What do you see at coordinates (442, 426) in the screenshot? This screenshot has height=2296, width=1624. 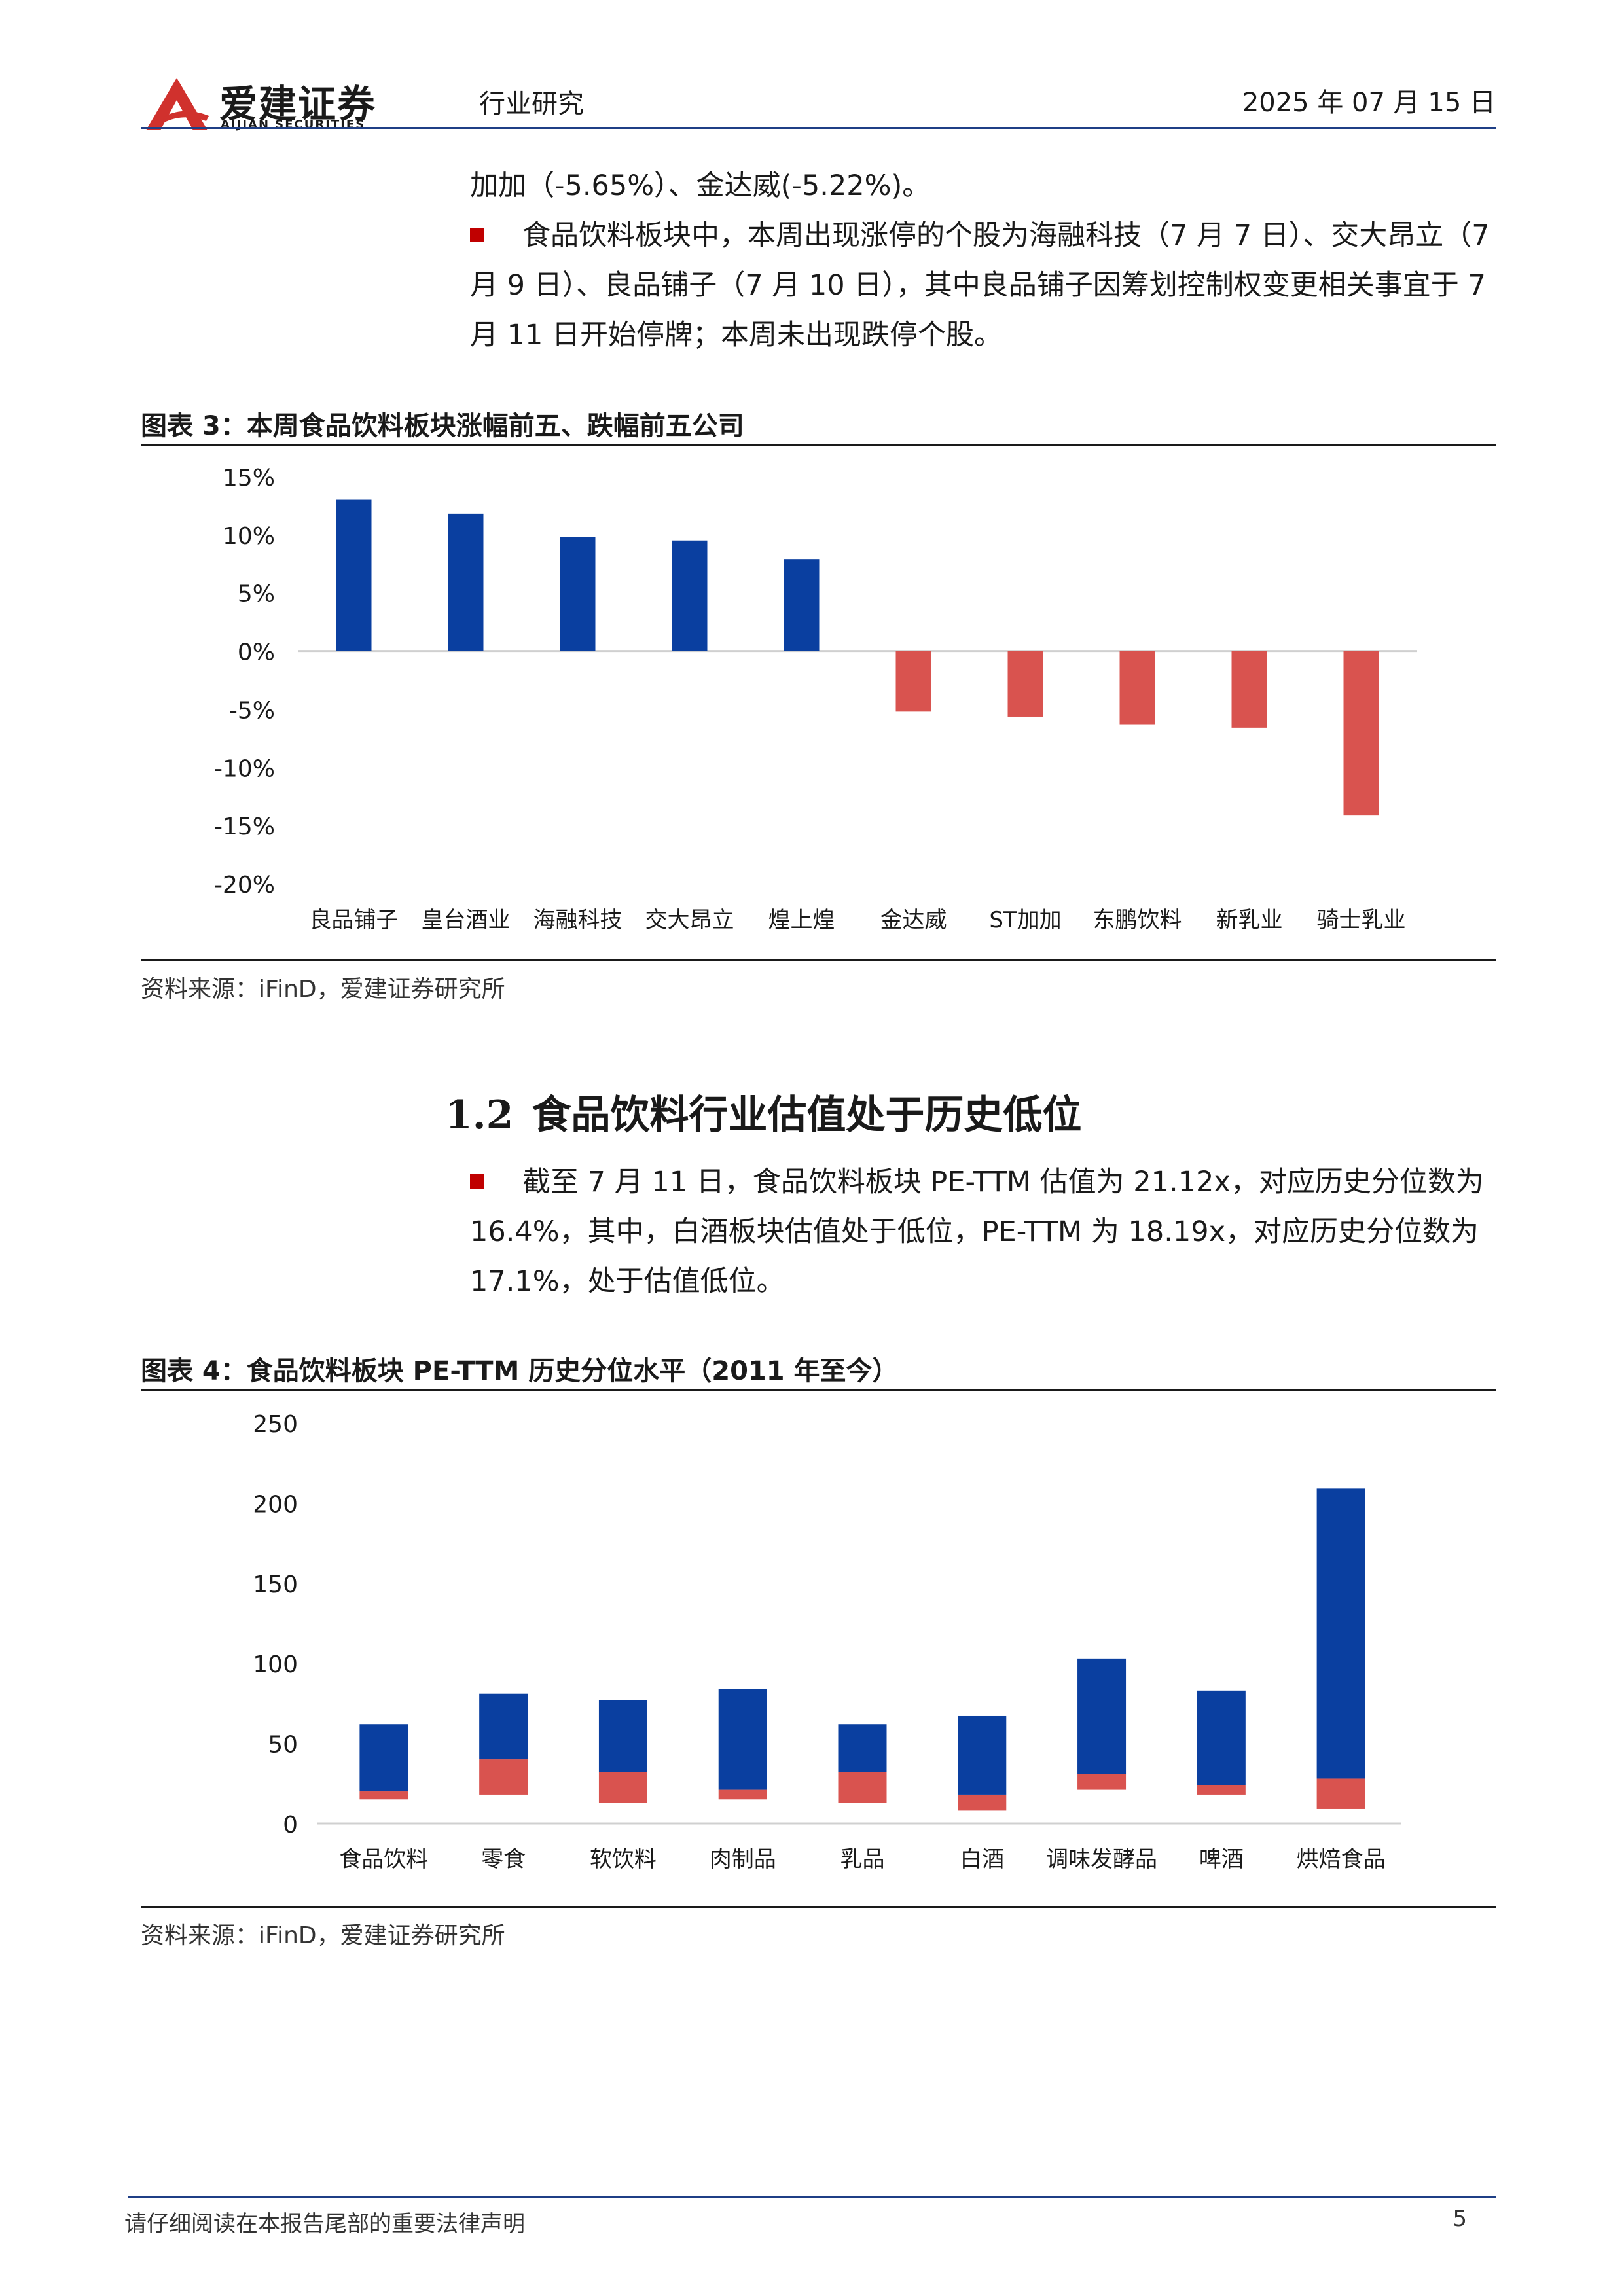 I see `figure3-title: 图表 3：本周食品饮料板块涨幅前五、跌幅前五公司` at bounding box center [442, 426].